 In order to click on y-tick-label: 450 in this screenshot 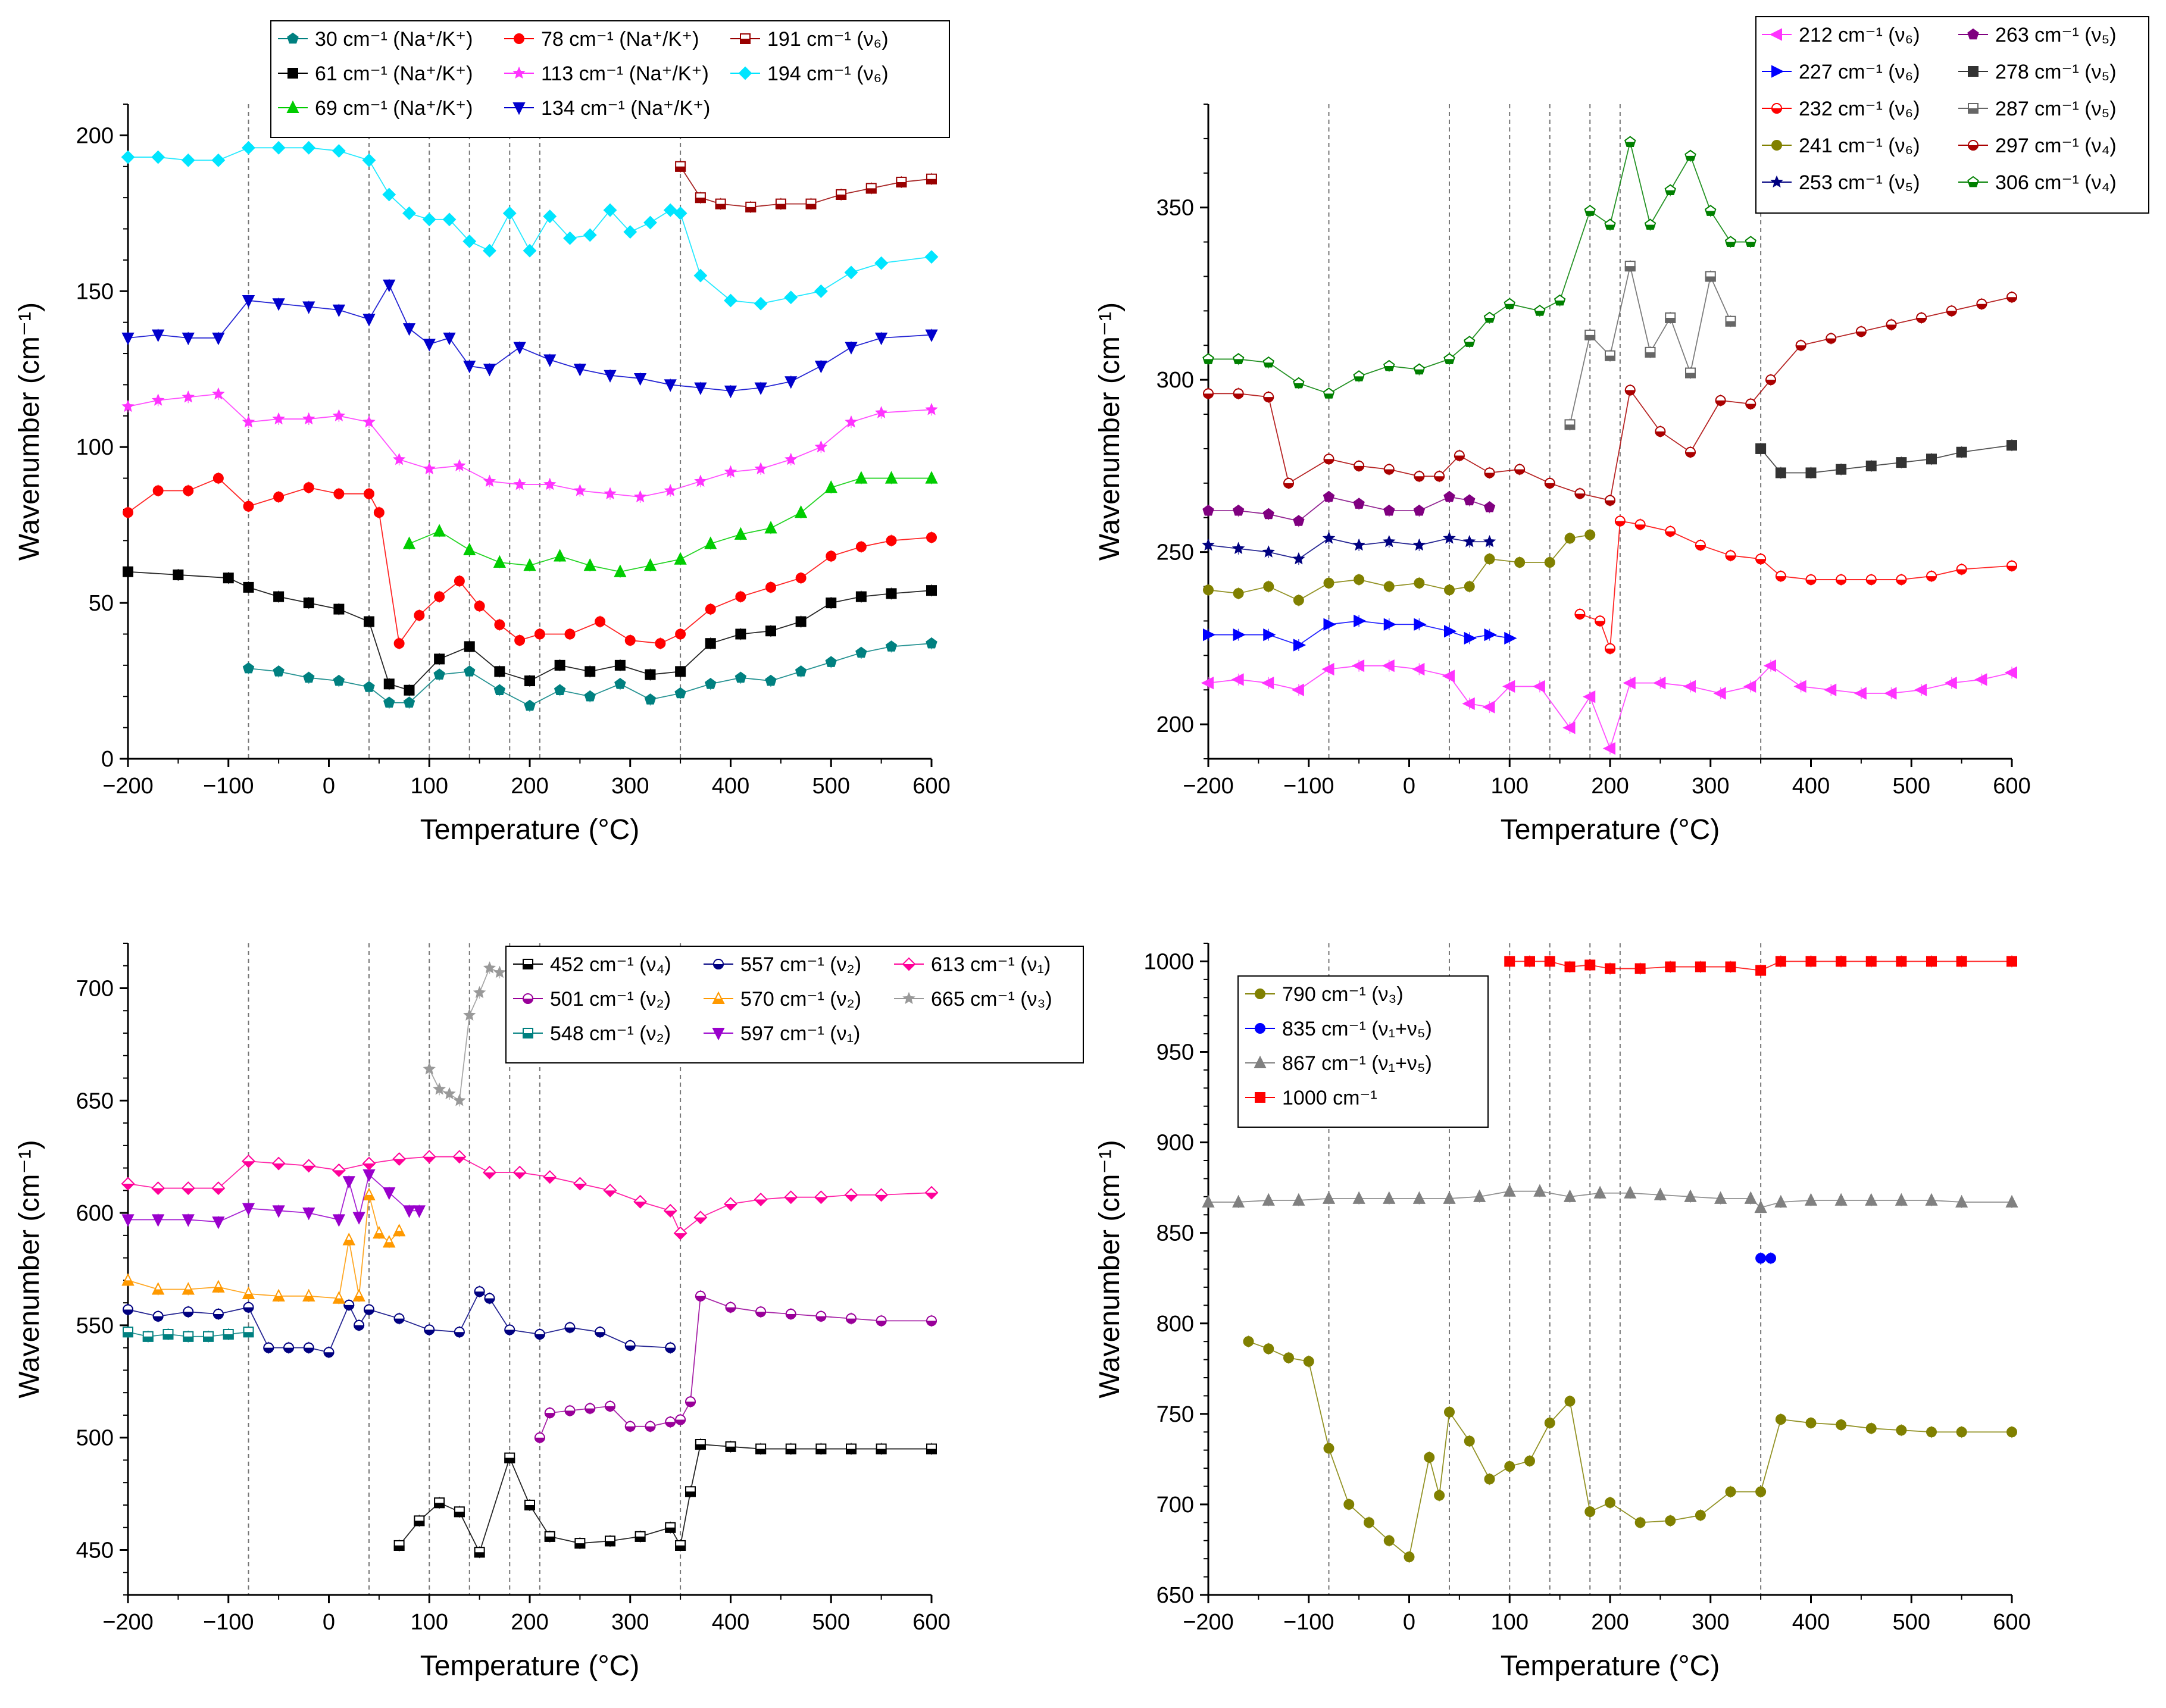, I will do `click(95, 1550)`.